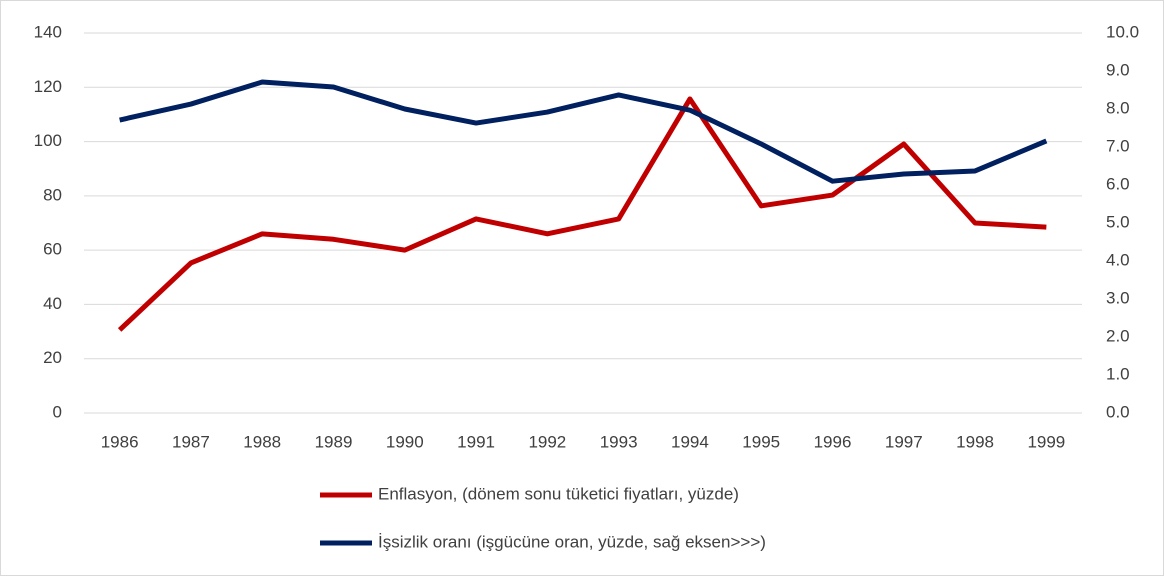  What do you see at coordinates (48, 31) in the screenshot?
I see `y-tick-label: 140` at bounding box center [48, 31].